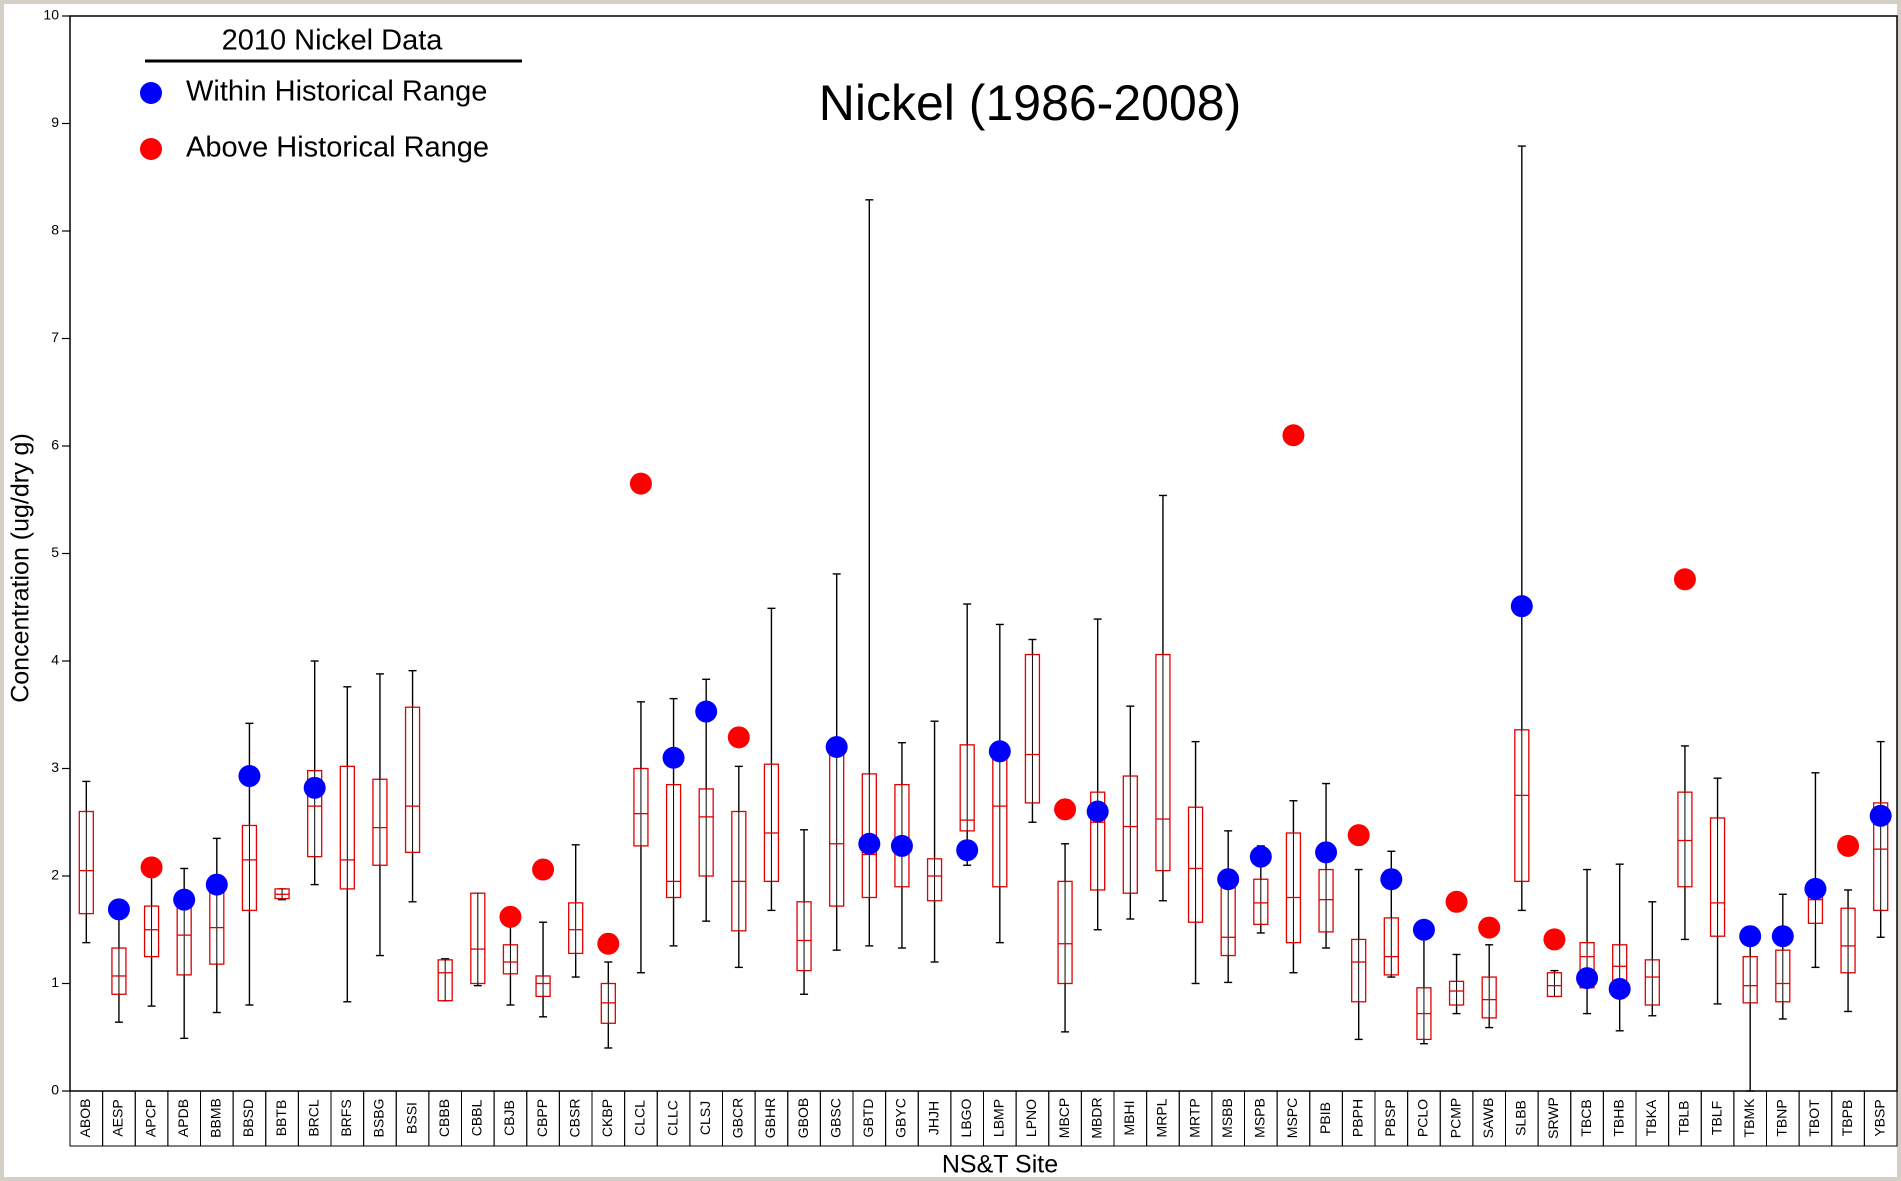 The image size is (1901, 1181). I want to click on x-tick-label: PCMP, so click(1455, 1118).